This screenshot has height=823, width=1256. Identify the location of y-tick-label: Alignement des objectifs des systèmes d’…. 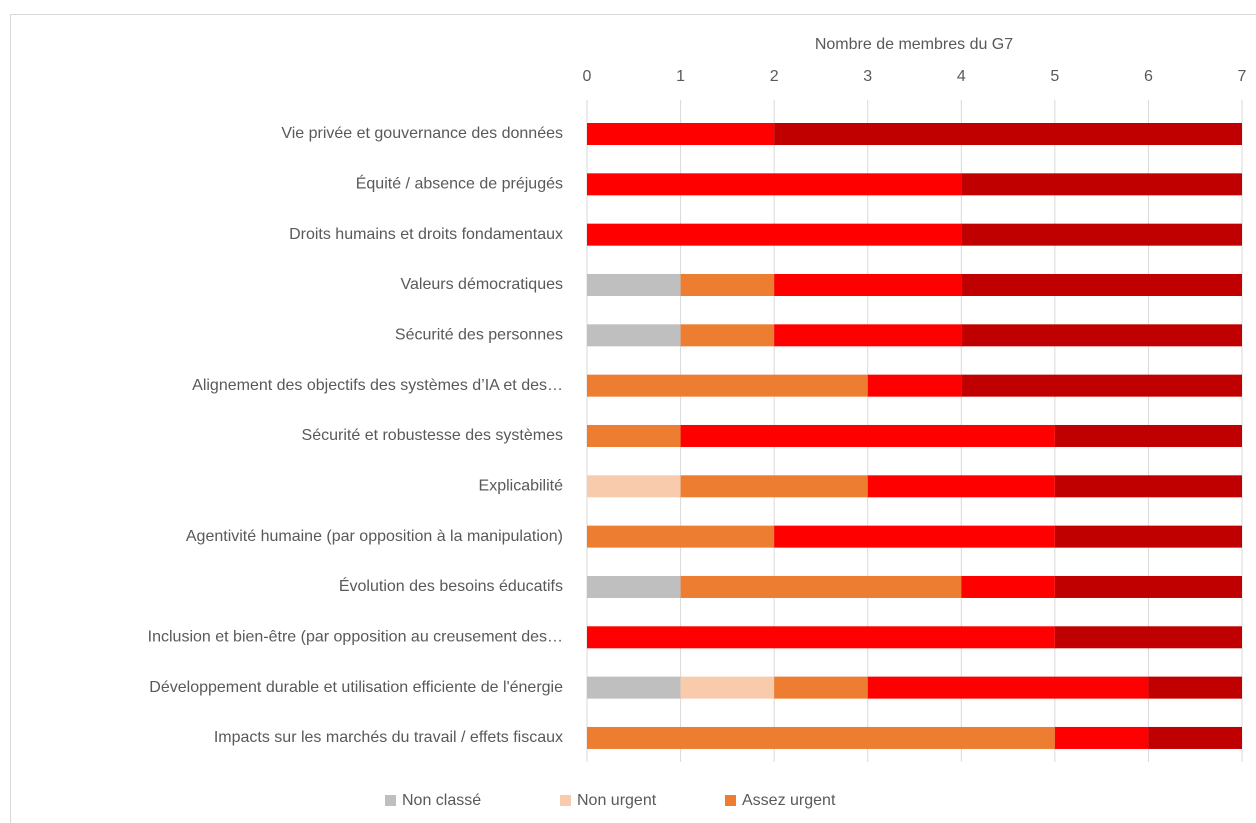
(377, 385).